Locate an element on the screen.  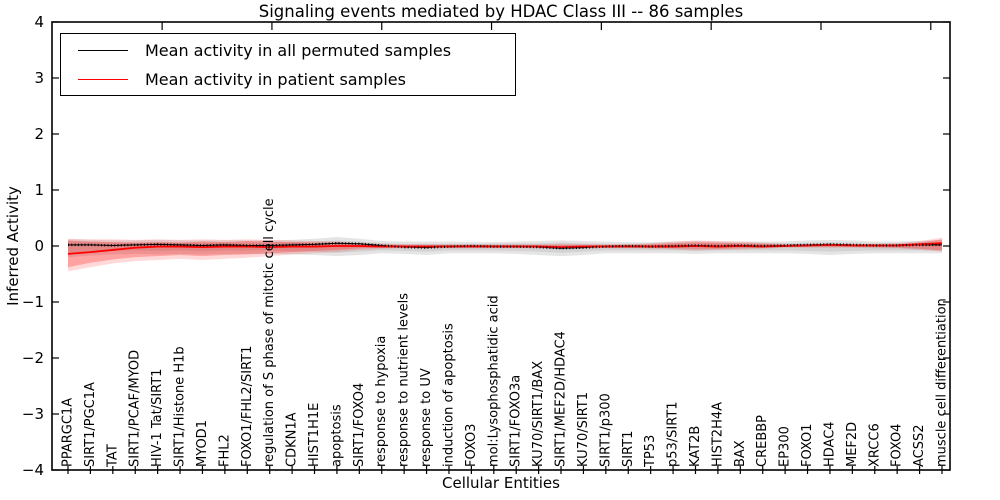
y-axis-label: Inferred Activity is located at coordinates (13, 246).